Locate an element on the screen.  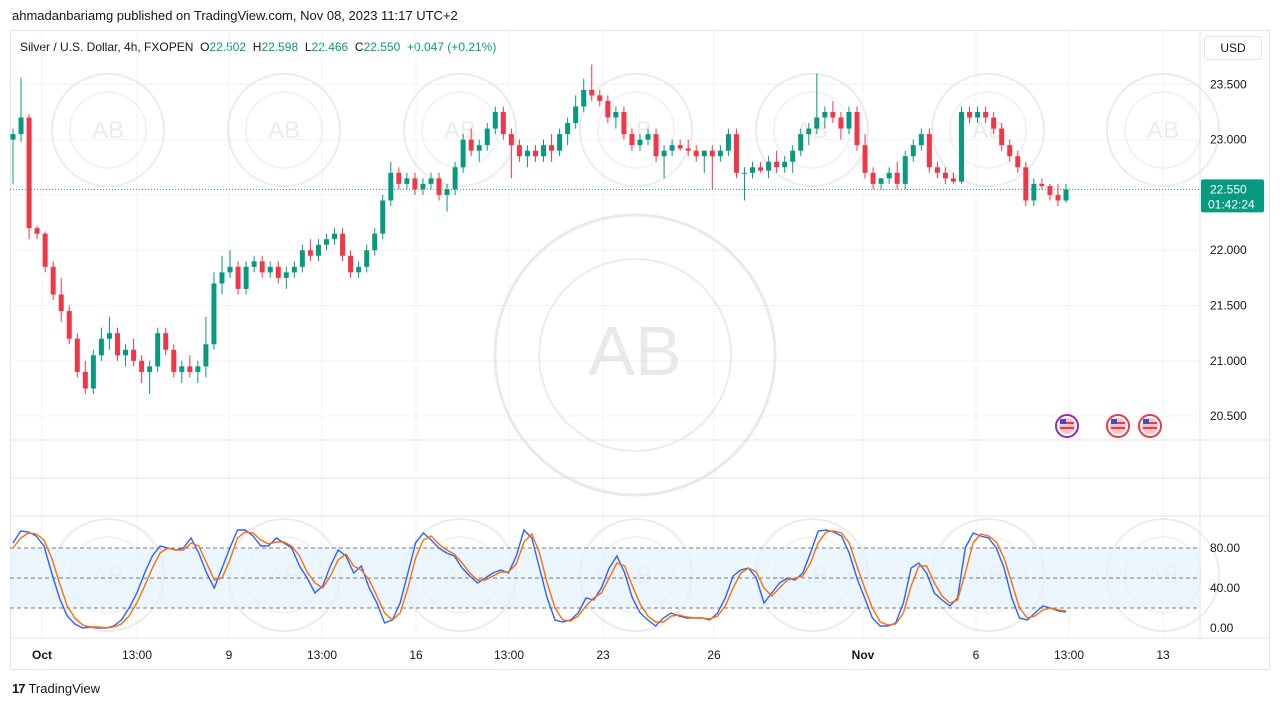
brand-name: TradingView is located at coordinates (64, 688).